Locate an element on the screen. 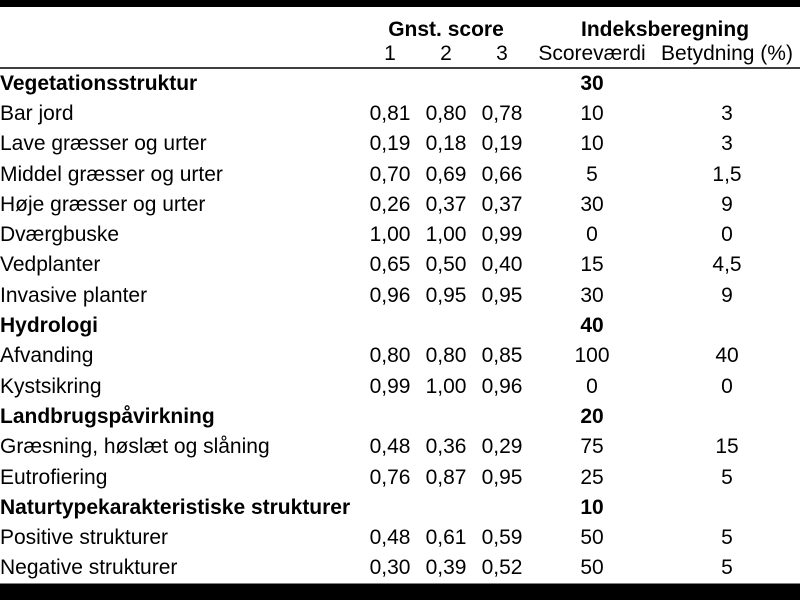 This screenshot has width=800, height=600. table-group-row: Naturtypekarakteristiske strukturer 10 is located at coordinates (400, 507).